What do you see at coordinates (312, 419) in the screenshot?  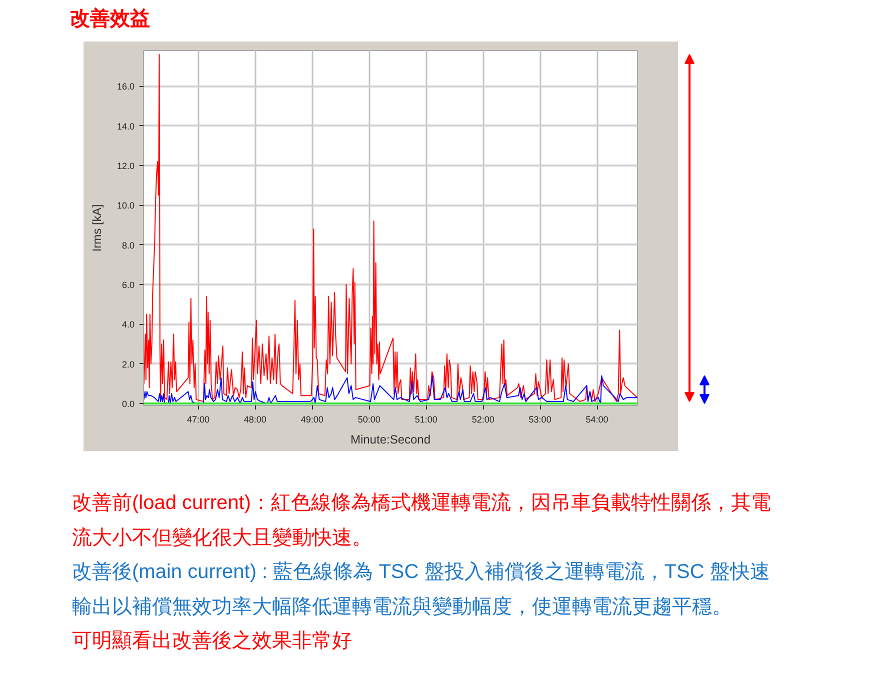 I see `x-tick-label: 49:00` at bounding box center [312, 419].